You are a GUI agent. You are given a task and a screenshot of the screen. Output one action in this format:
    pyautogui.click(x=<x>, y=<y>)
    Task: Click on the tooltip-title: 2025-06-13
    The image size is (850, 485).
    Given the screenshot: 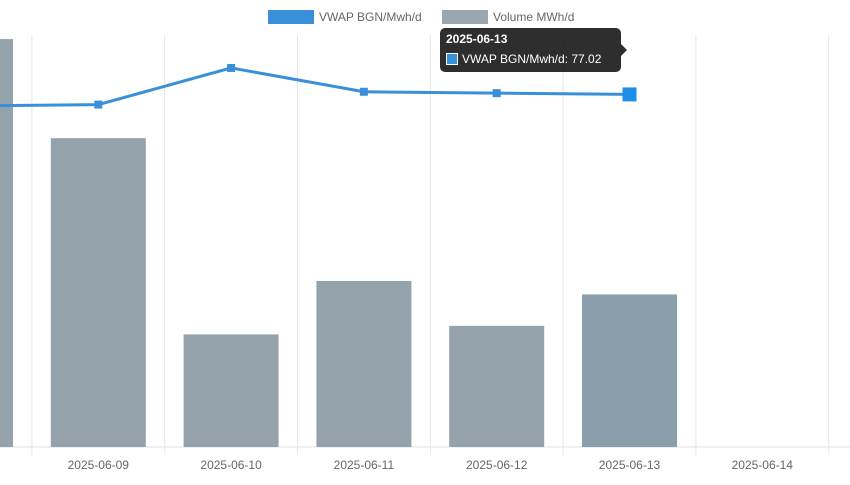 What is the action you would take?
    pyautogui.click(x=477, y=39)
    